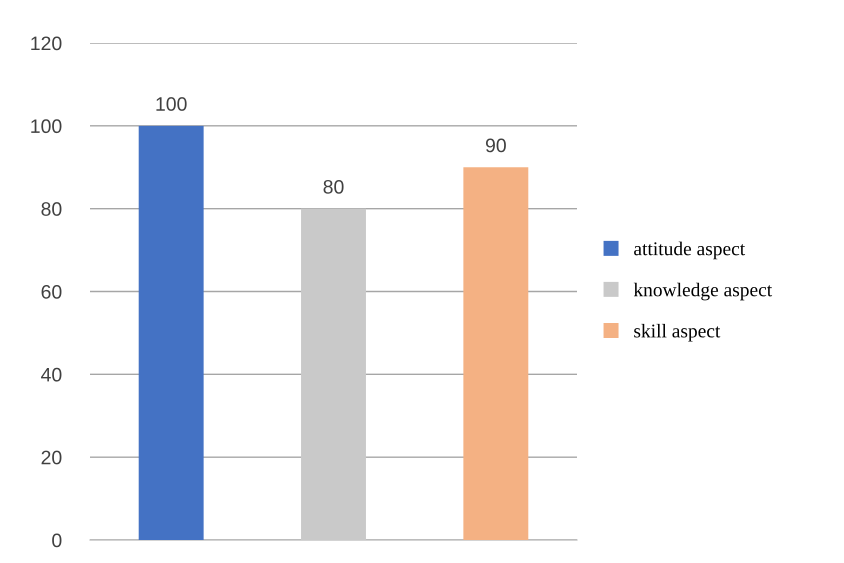  I want to click on y-tick-label: 20, so click(52, 457).